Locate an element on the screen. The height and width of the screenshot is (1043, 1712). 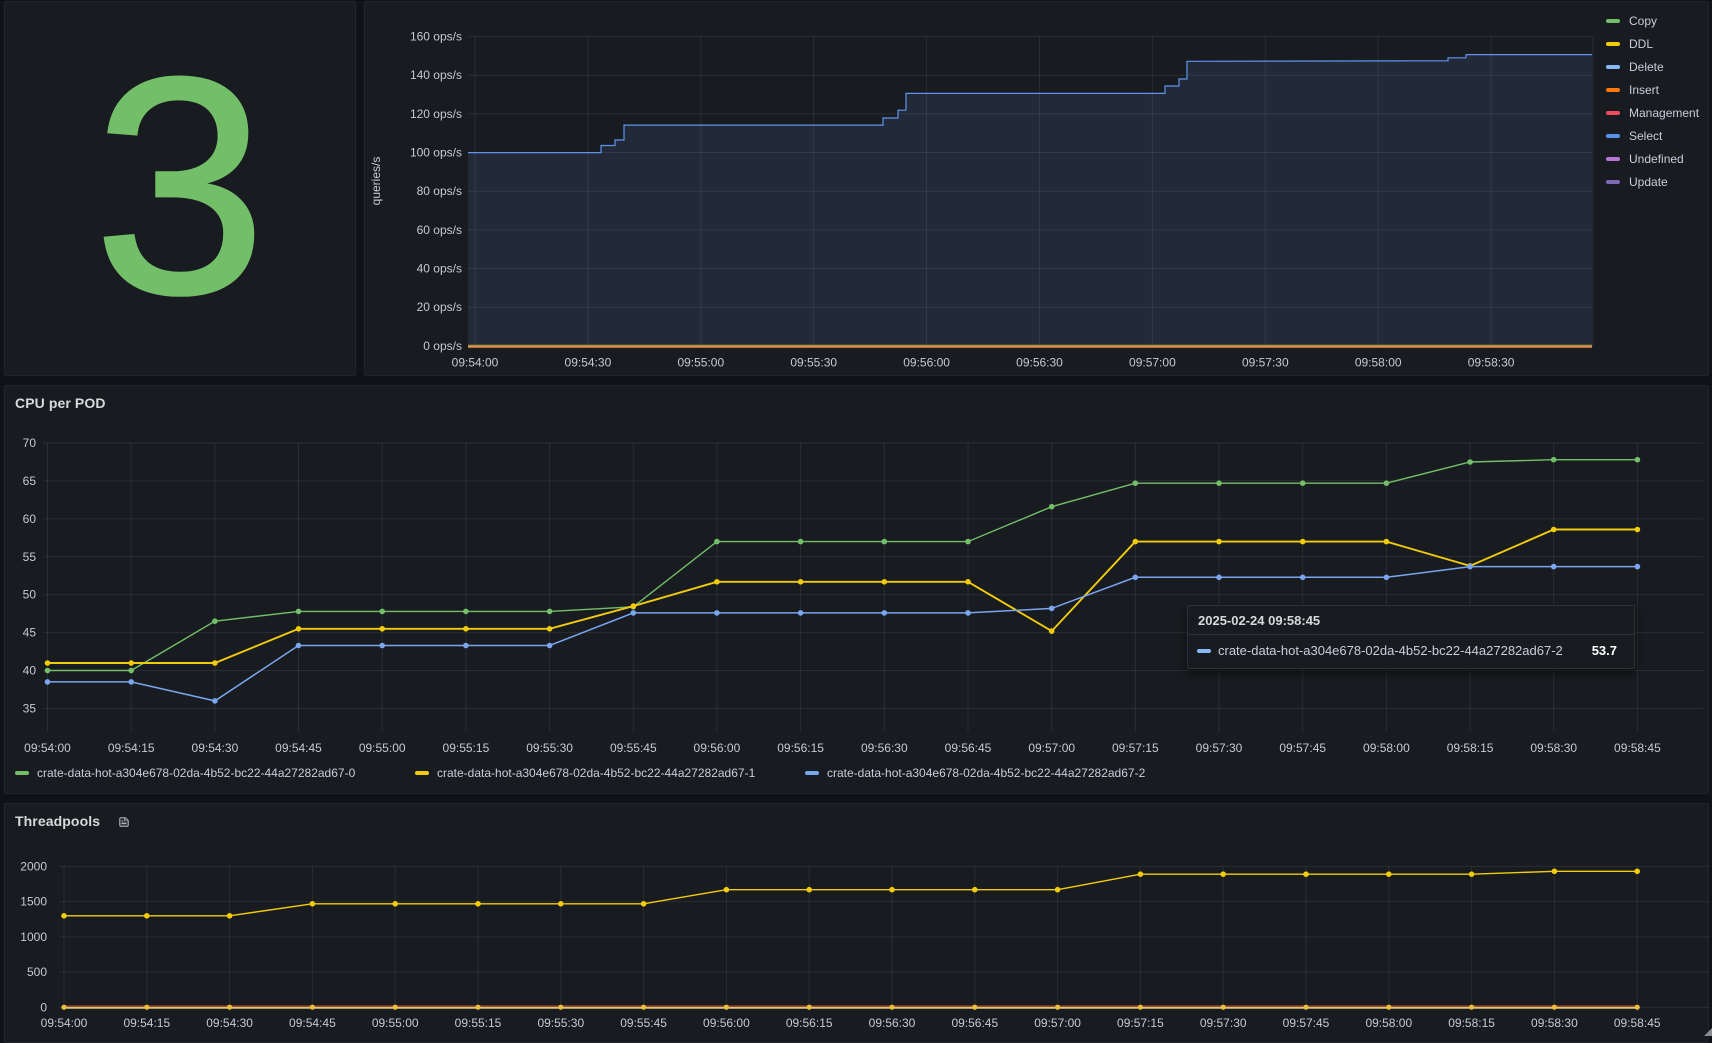
svg-text: 35 is located at coordinates (30, 709).